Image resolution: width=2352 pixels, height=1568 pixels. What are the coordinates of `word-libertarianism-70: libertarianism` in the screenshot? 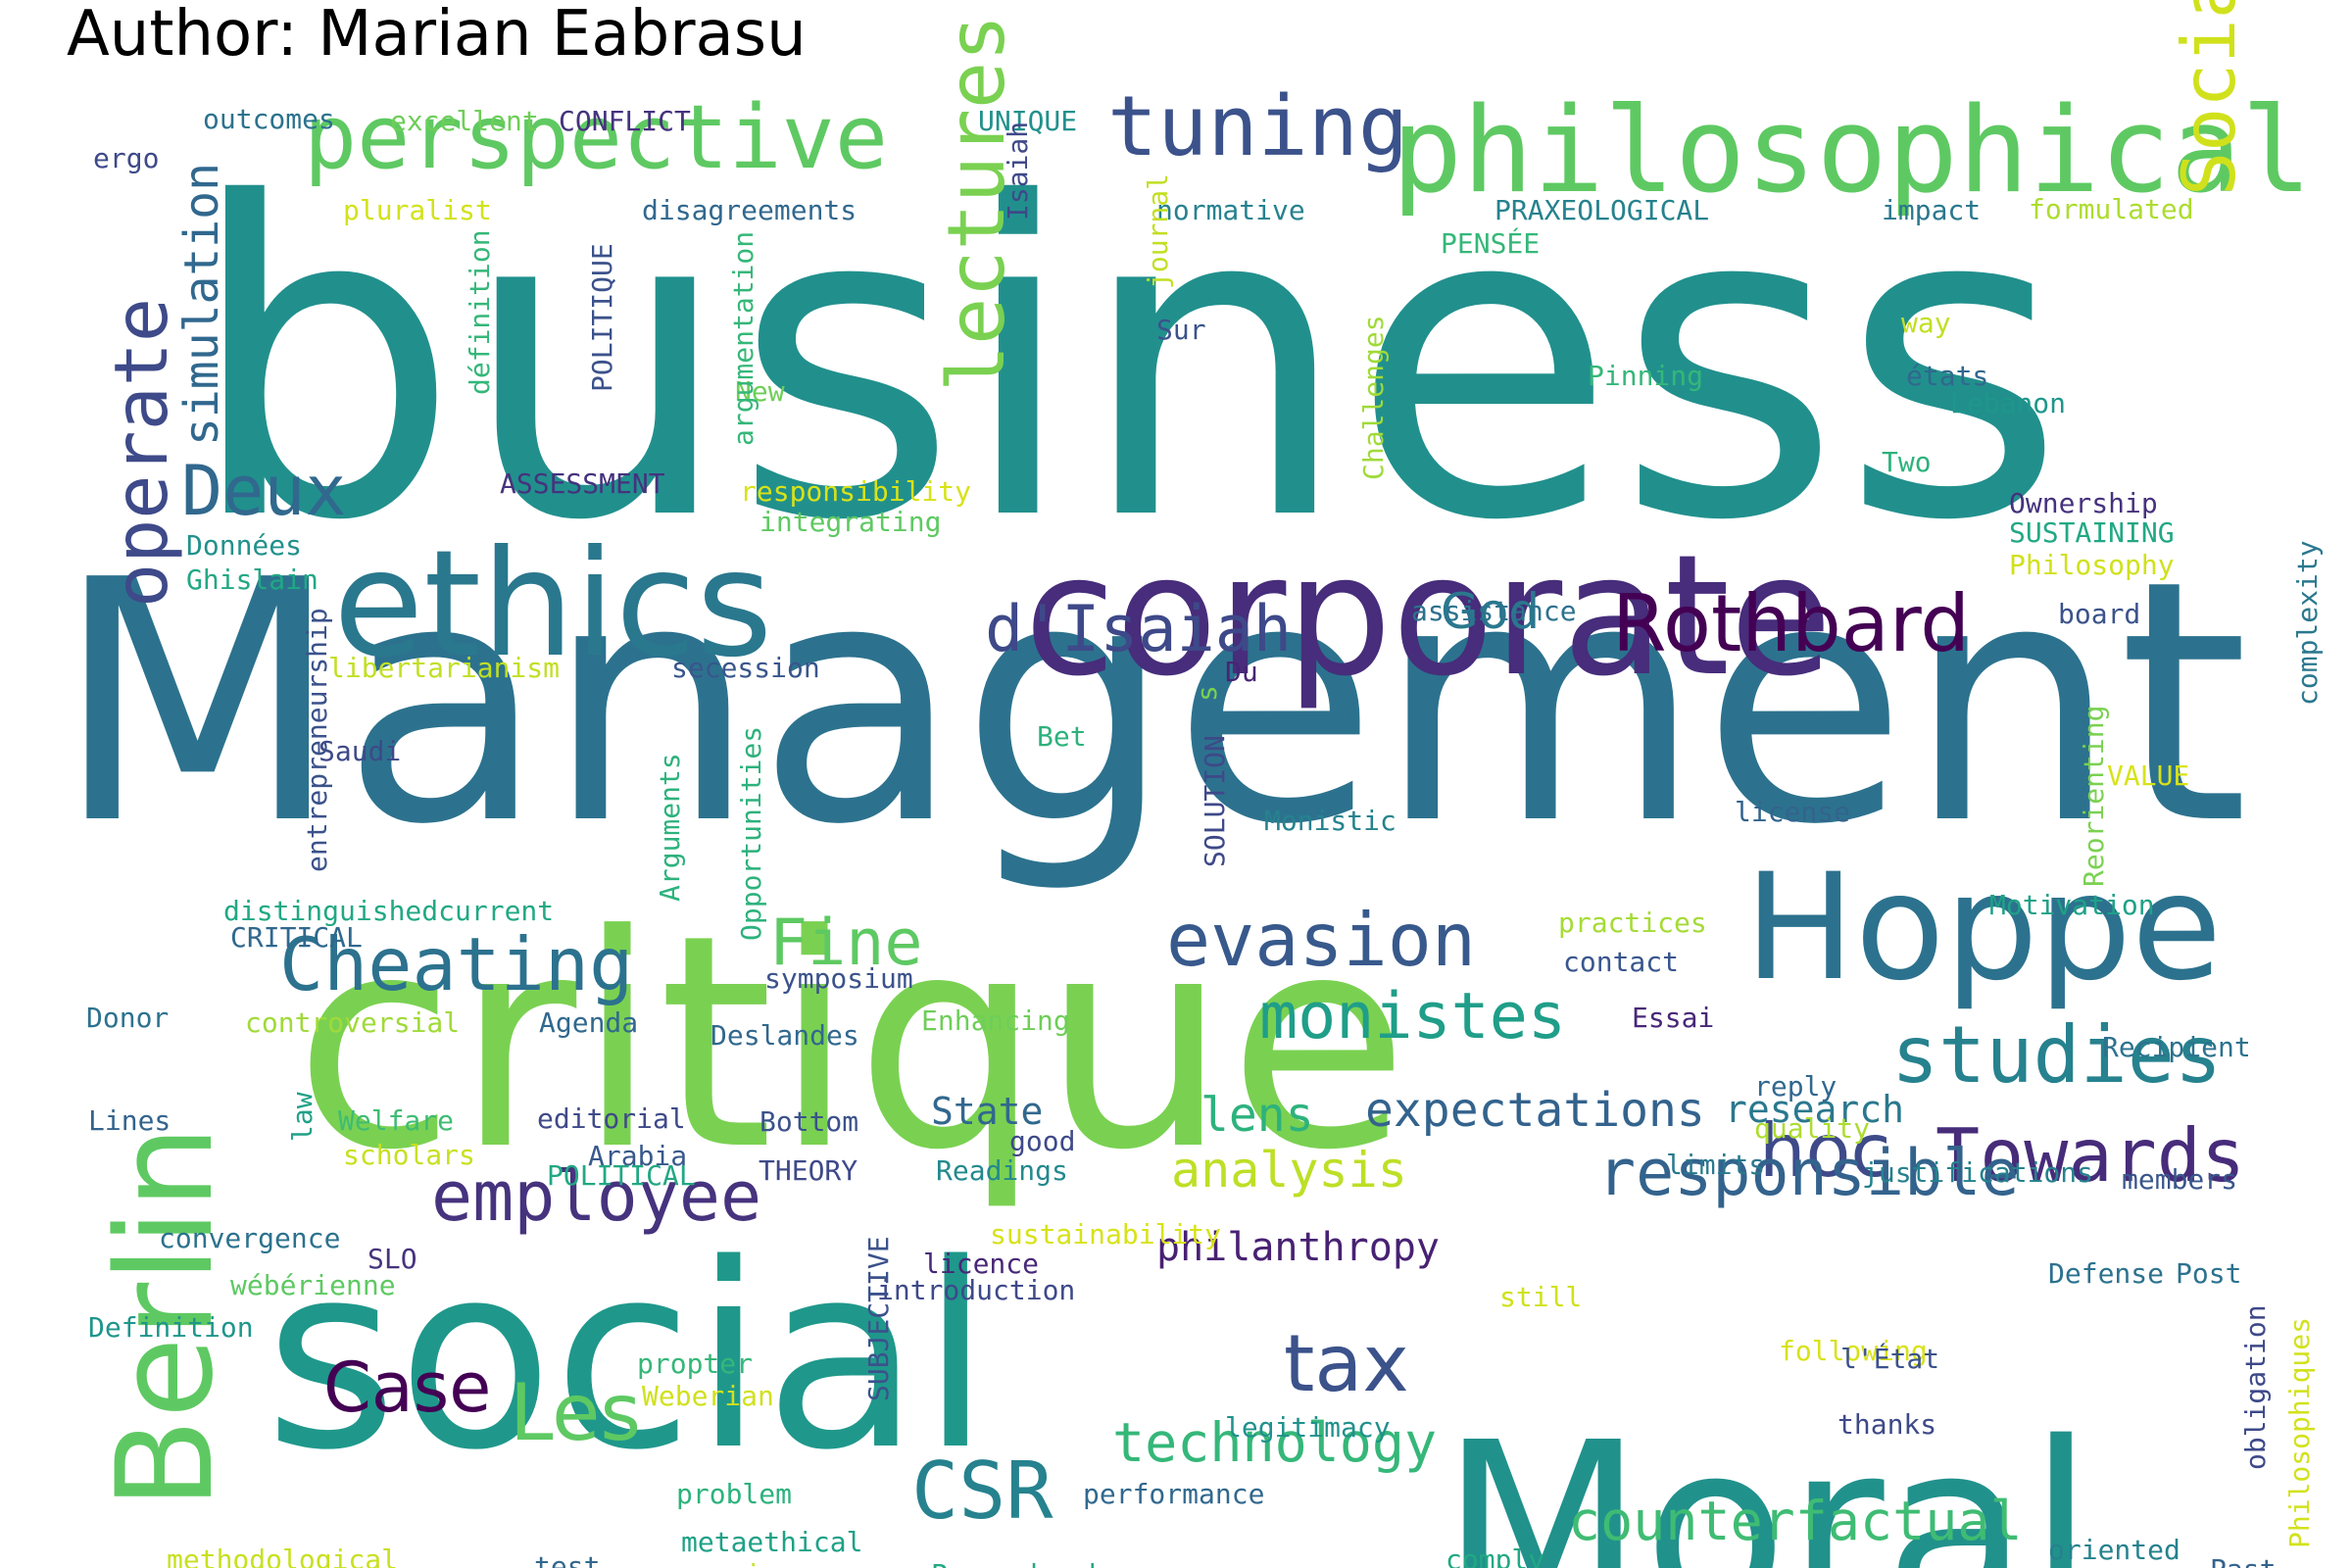 It's located at (444, 668).